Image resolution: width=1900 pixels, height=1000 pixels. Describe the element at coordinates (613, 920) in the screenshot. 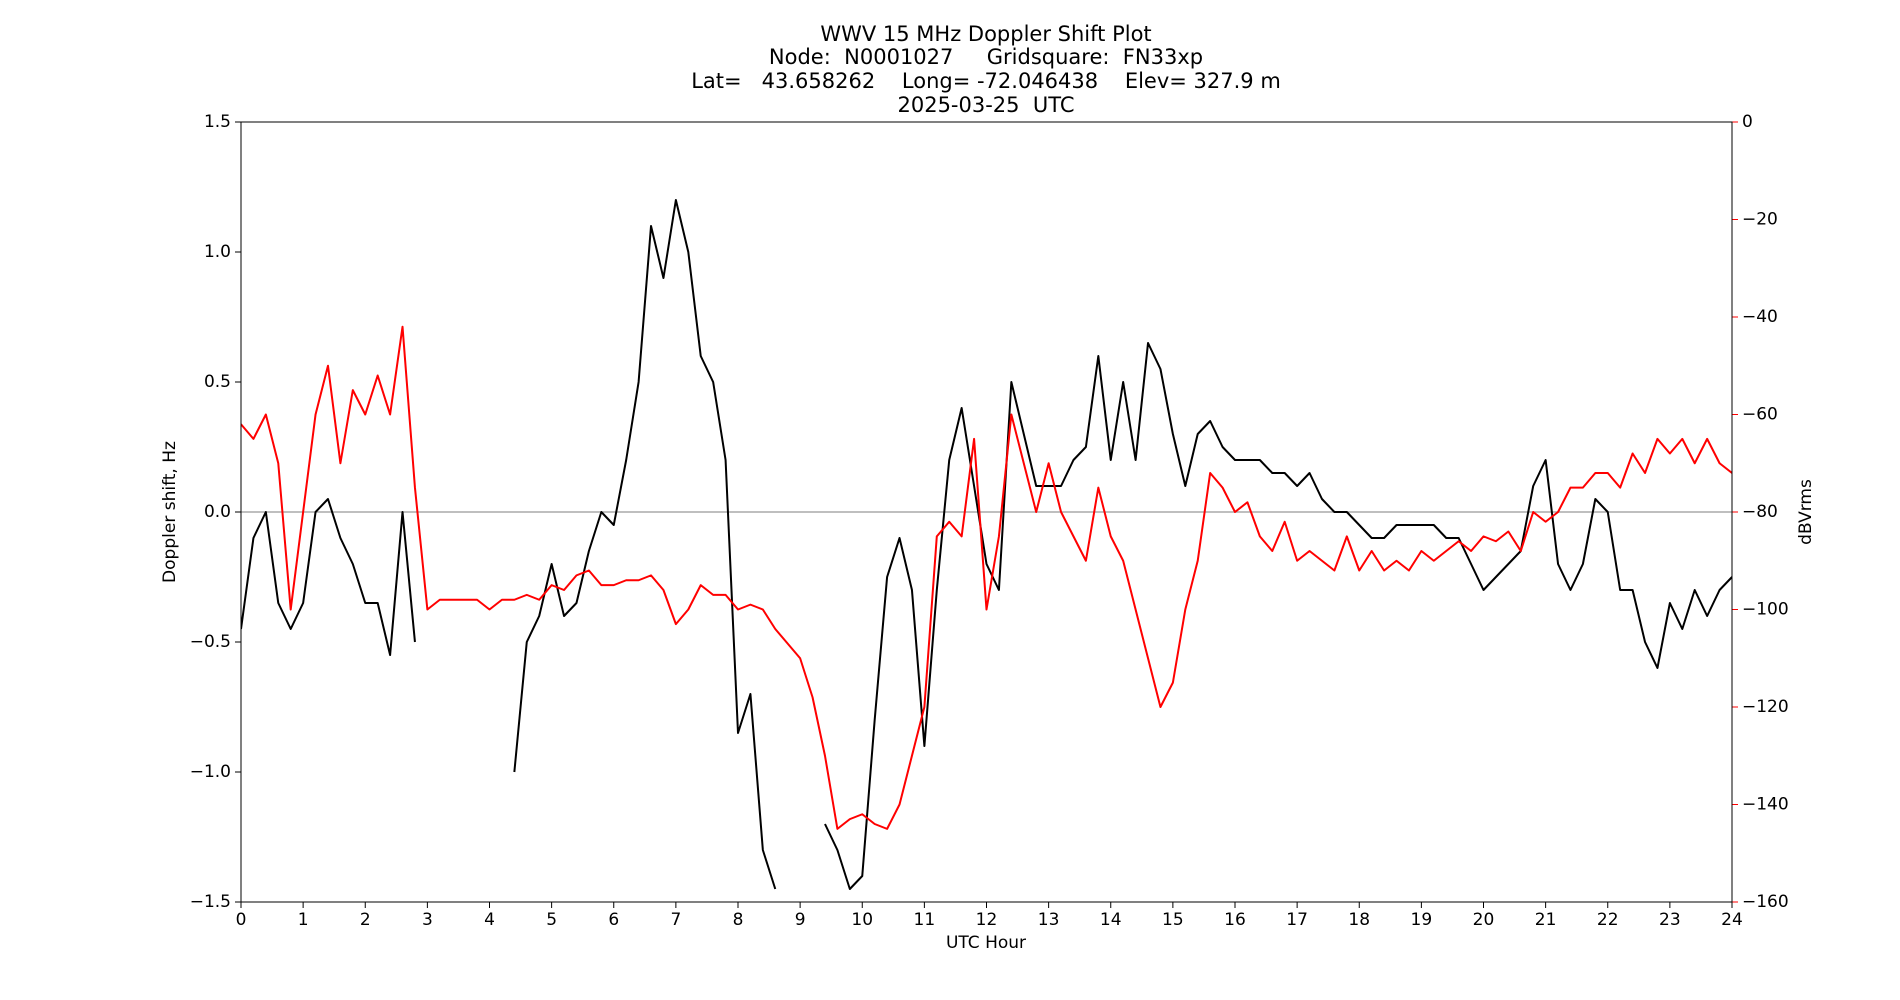

I see `x-tick-label: 6` at that location.